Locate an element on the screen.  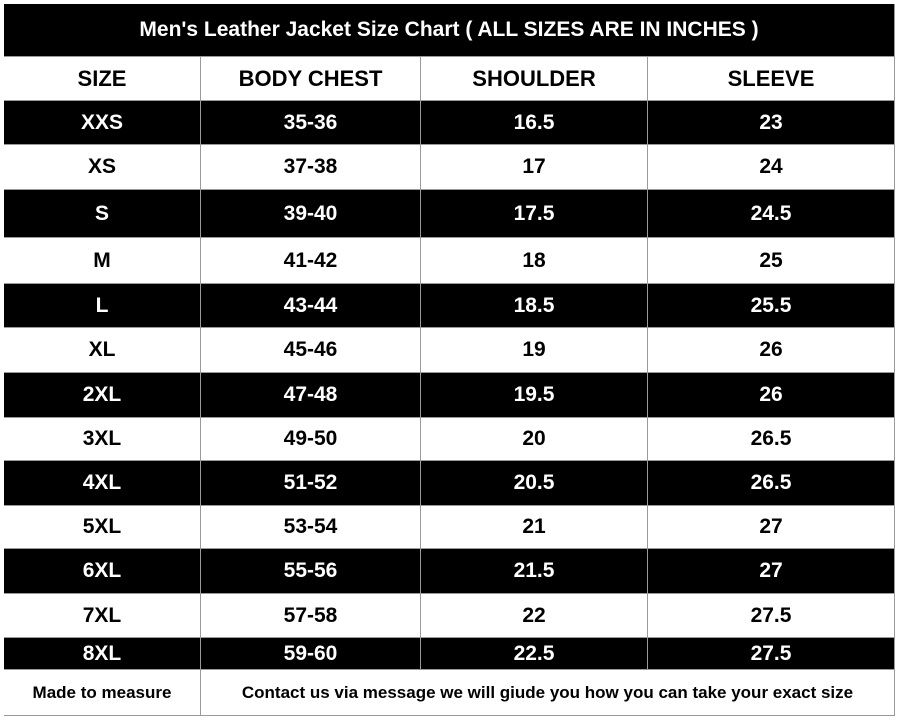
measure-cell: 53-54 is located at coordinates (311, 527).